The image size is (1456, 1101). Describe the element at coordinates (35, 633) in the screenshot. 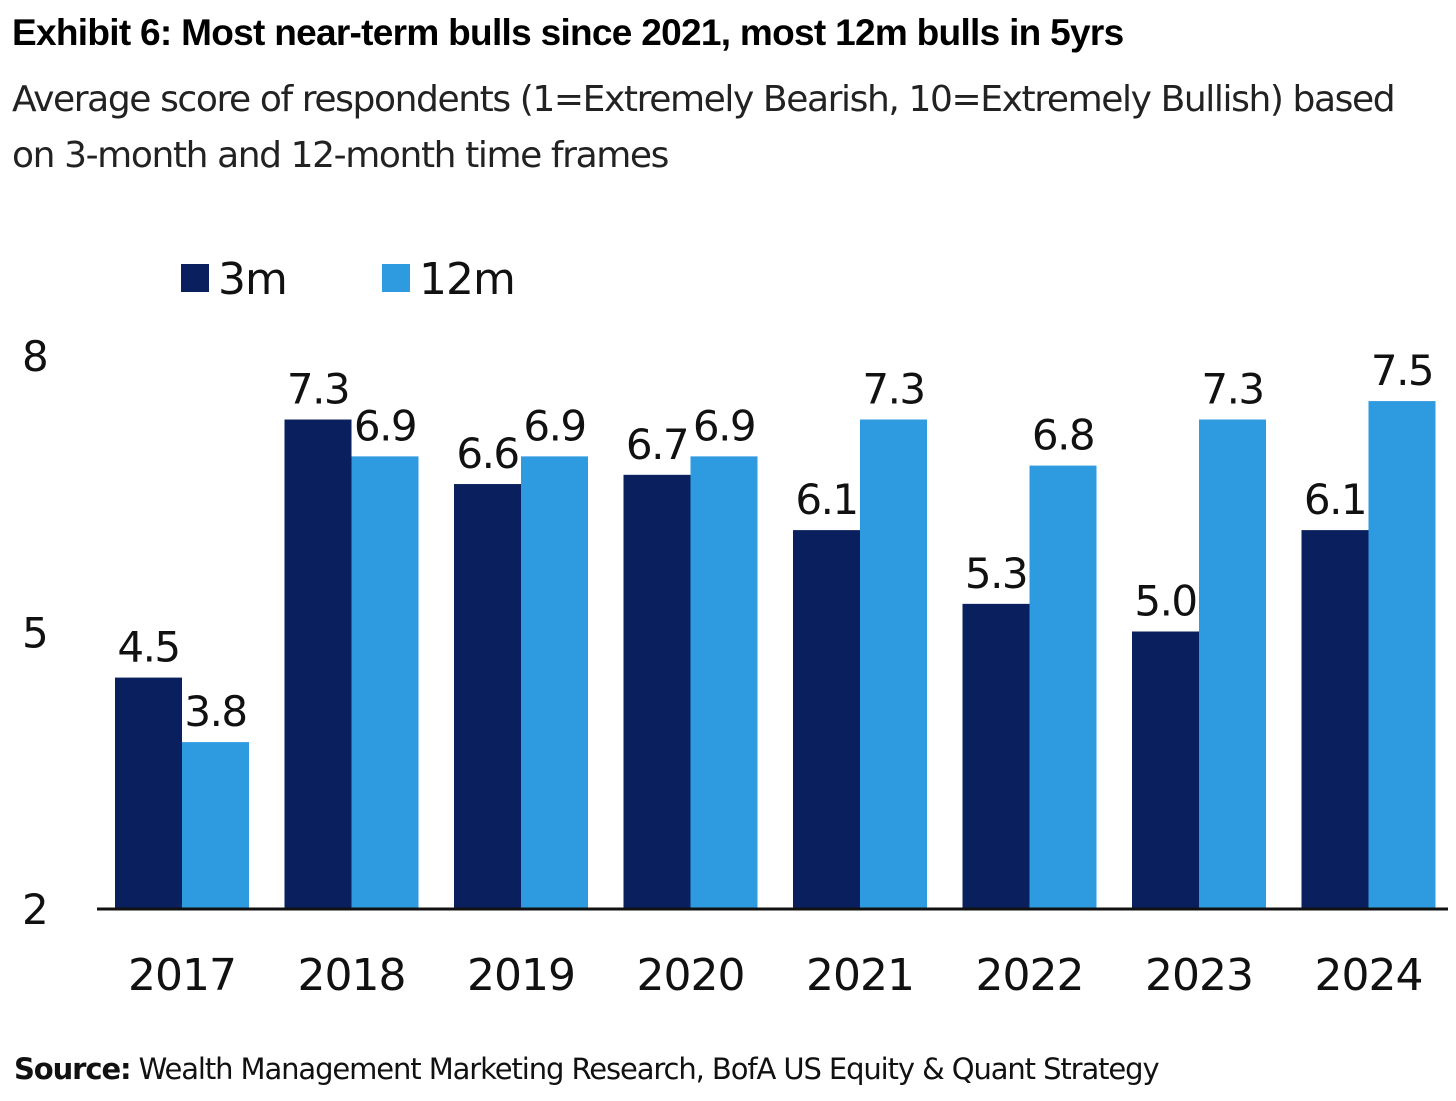

I see `y-tick-label-5: 5` at that location.